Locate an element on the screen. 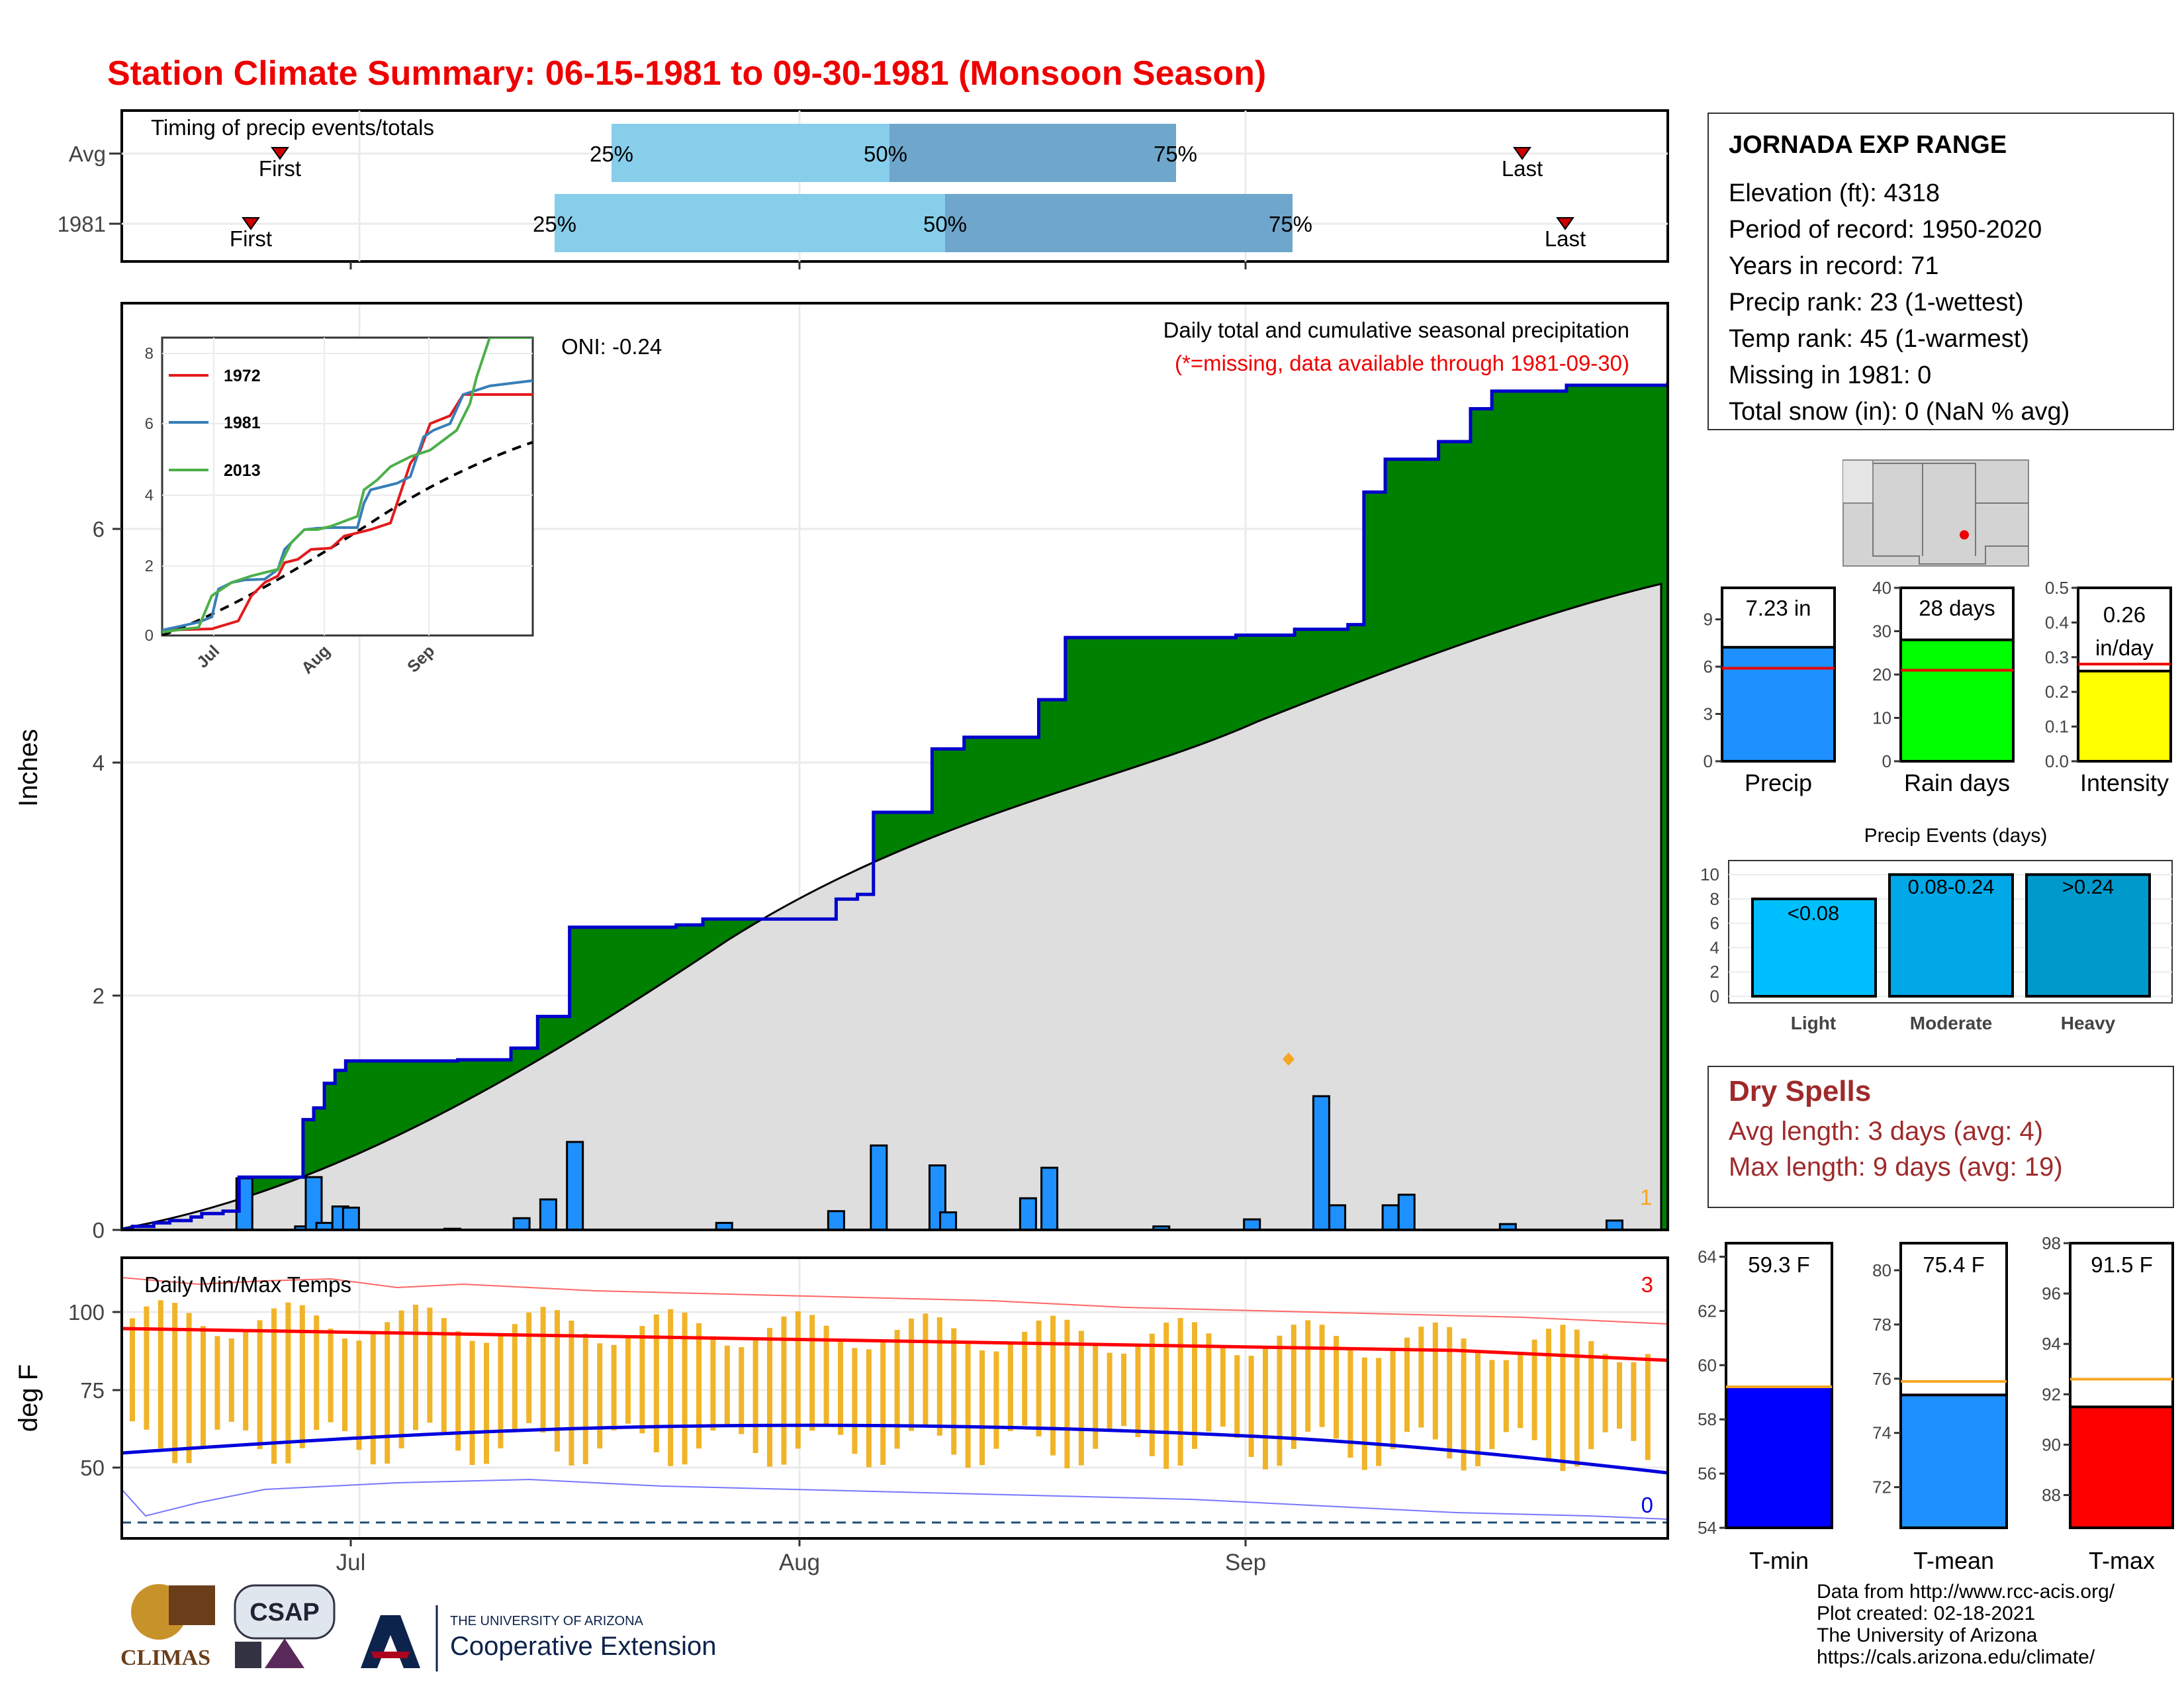 Image resolution: width=2184 pixels, height=1688 pixels. ytick-6: 6 is located at coordinates (99, 529).